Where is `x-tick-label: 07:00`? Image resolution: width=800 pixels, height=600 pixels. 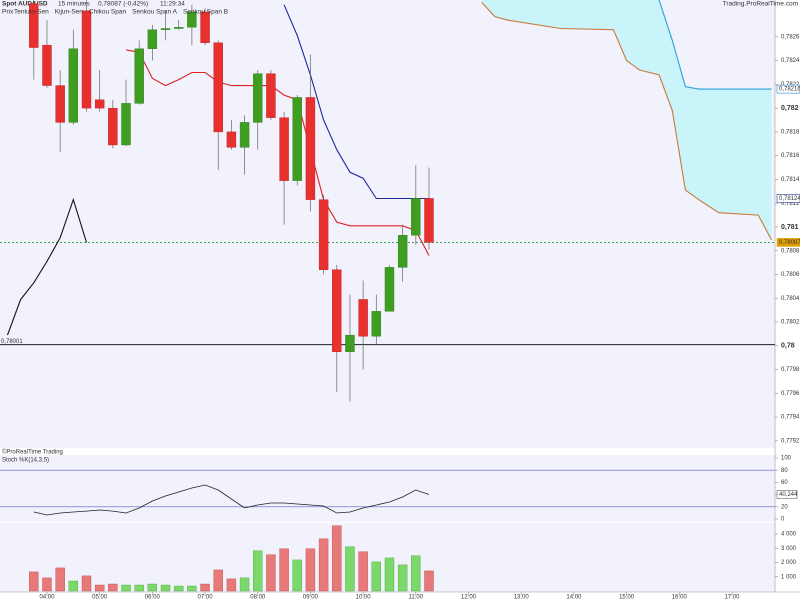
x-tick-label: 07:00 is located at coordinates (206, 597).